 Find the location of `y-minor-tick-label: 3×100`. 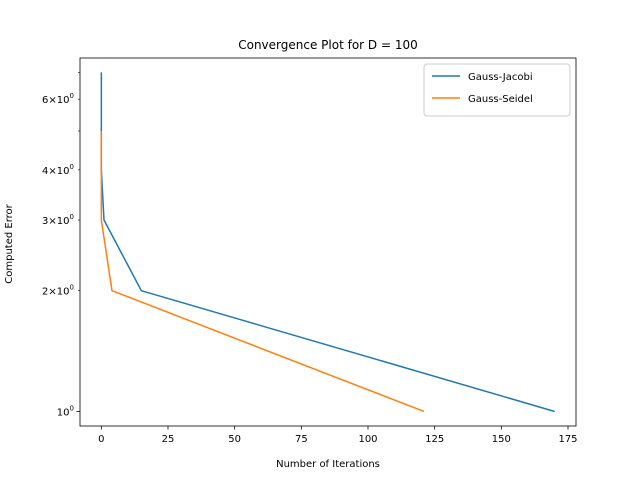

y-minor-tick-label: 3×100 is located at coordinates (58, 220).